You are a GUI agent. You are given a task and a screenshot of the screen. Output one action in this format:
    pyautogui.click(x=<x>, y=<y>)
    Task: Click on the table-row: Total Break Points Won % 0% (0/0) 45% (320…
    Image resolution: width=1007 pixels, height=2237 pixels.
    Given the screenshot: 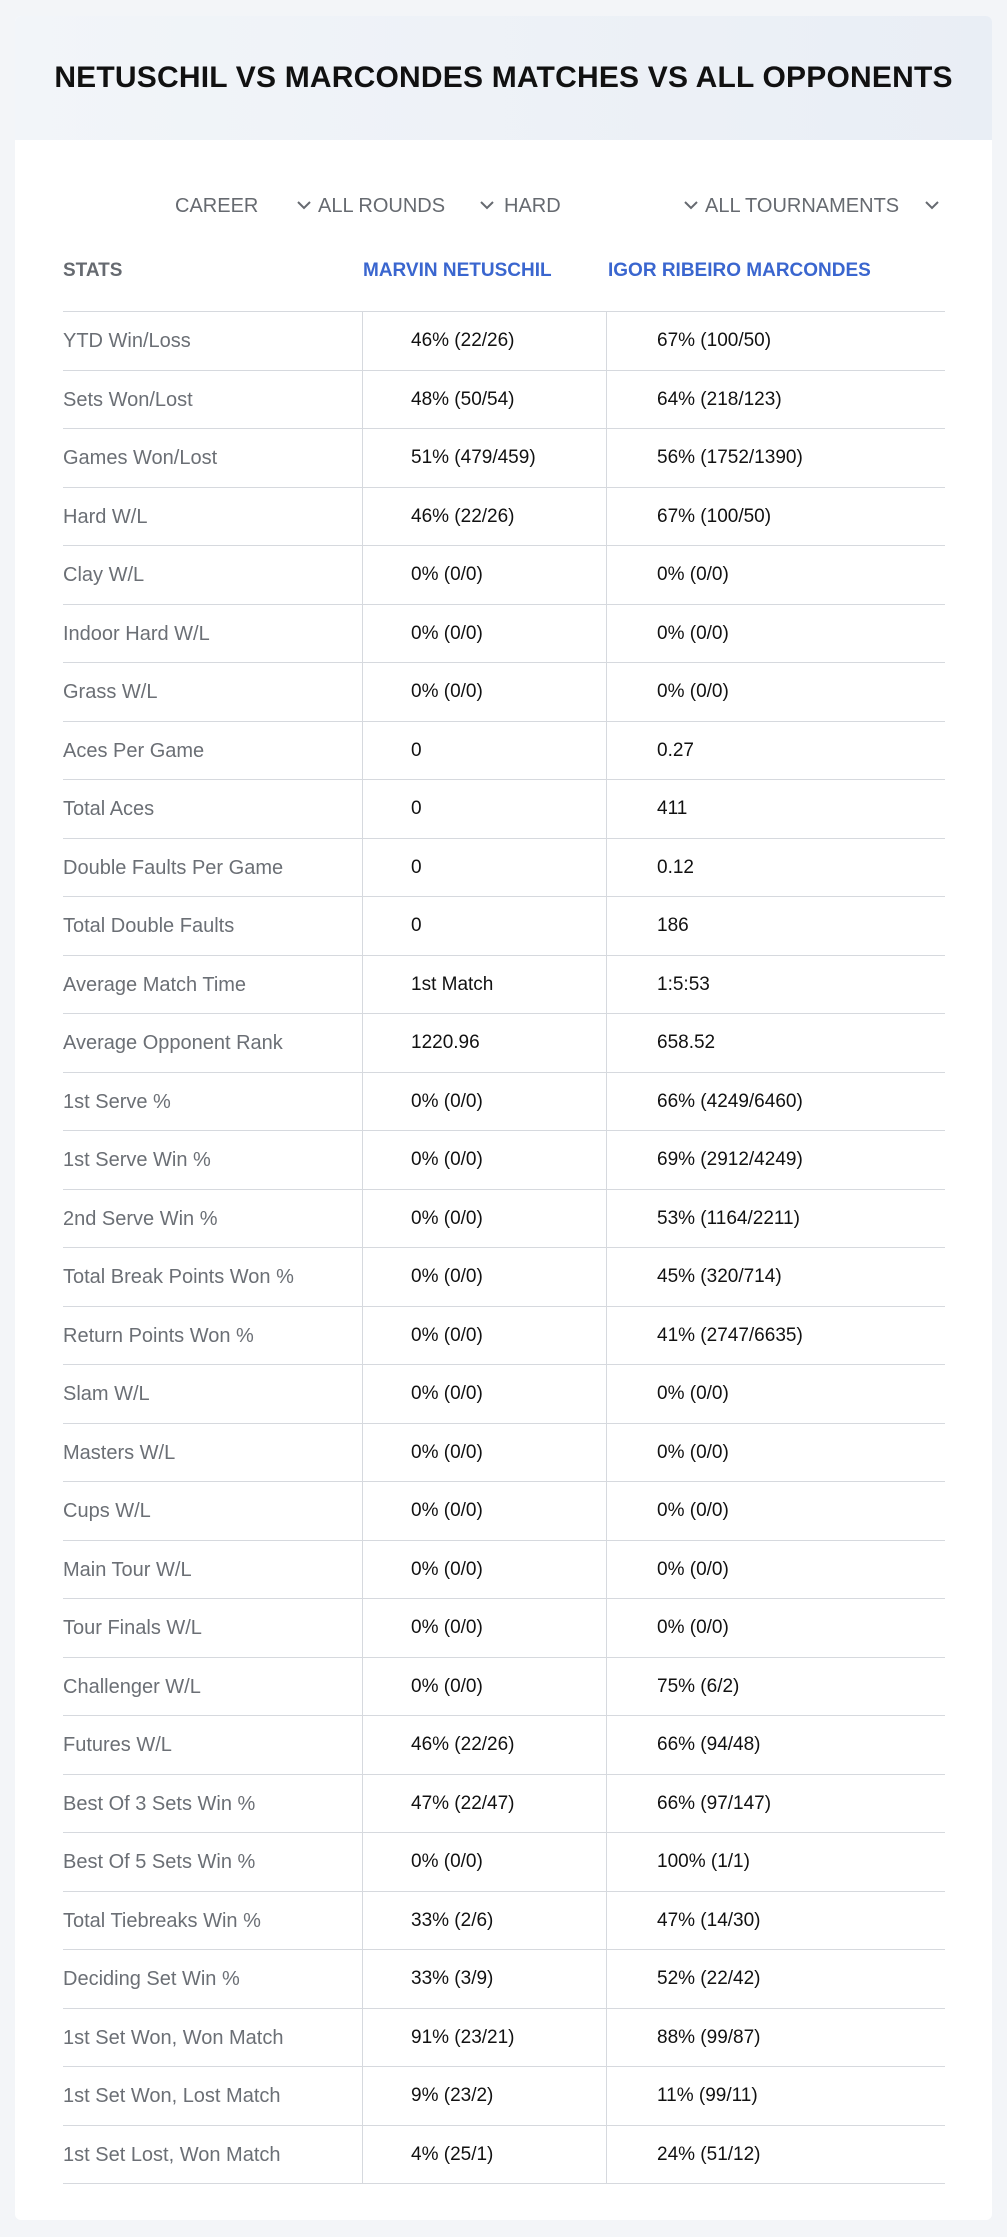 What is the action you would take?
    pyautogui.click(x=504, y=1277)
    